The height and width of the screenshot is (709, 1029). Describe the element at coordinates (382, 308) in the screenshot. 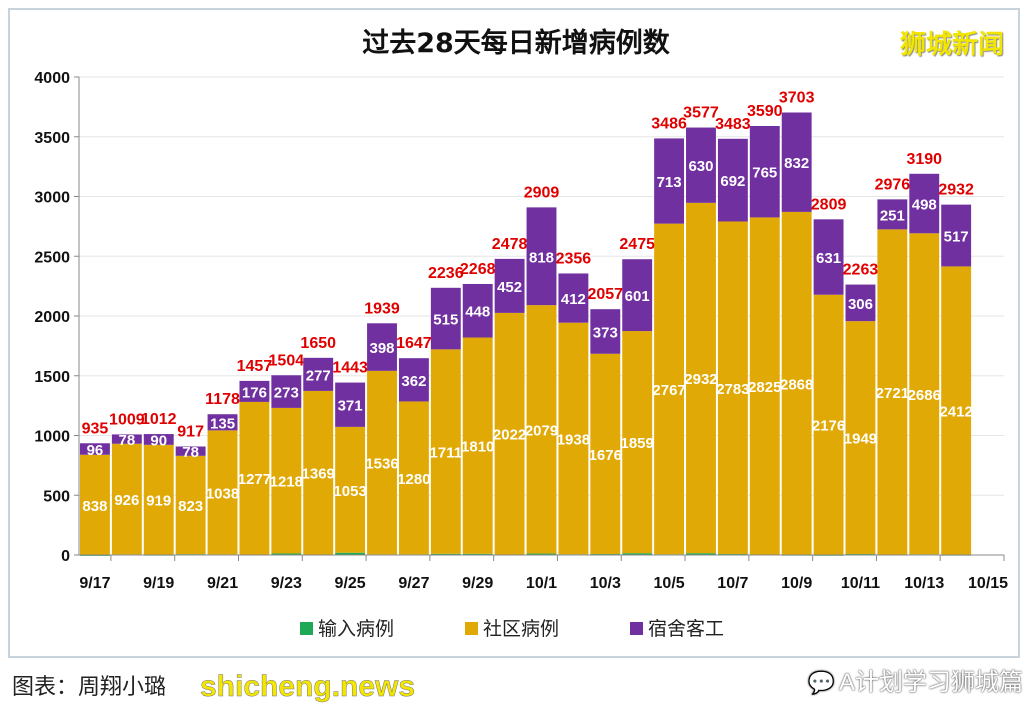

I see `total-label: 1939` at that location.